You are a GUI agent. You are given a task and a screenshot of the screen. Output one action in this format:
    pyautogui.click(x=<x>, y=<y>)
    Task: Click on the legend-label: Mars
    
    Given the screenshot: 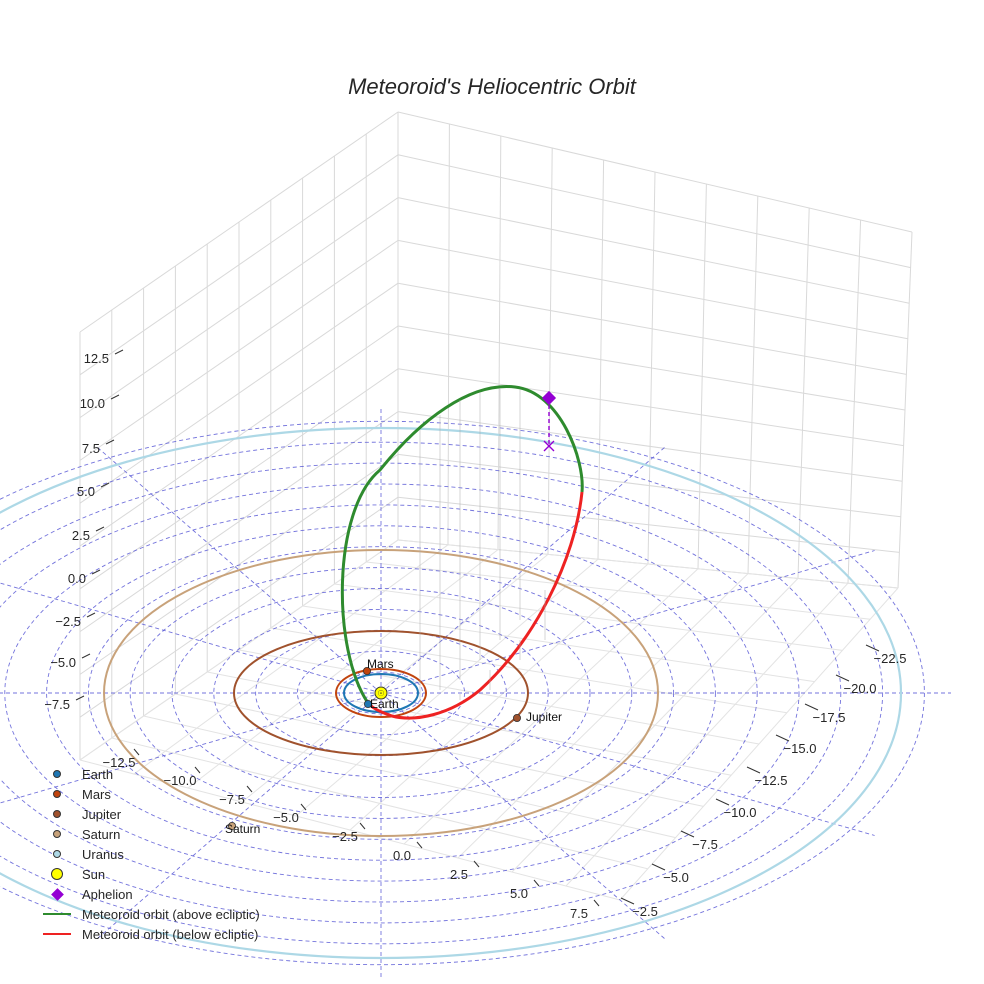 What is the action you would take?
    pyautogui.click(x=96, y=794)
    